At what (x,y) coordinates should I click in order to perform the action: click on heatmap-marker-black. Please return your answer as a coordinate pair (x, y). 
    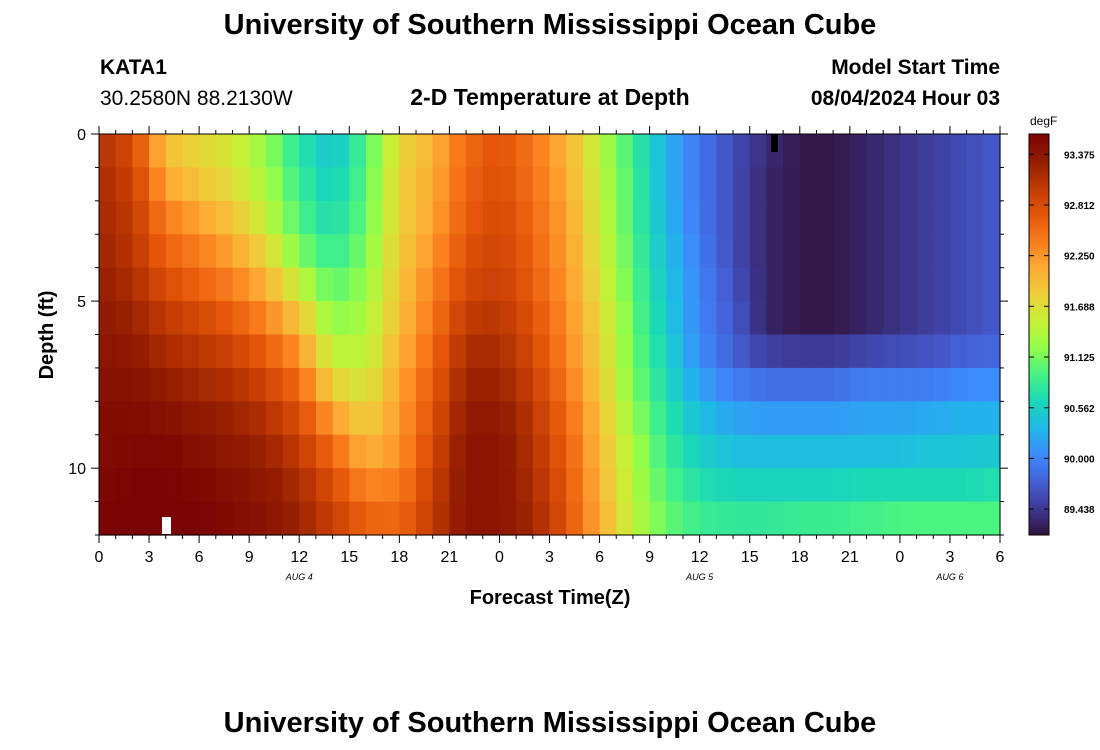
    Looking at the image, I should click on (774, 143).